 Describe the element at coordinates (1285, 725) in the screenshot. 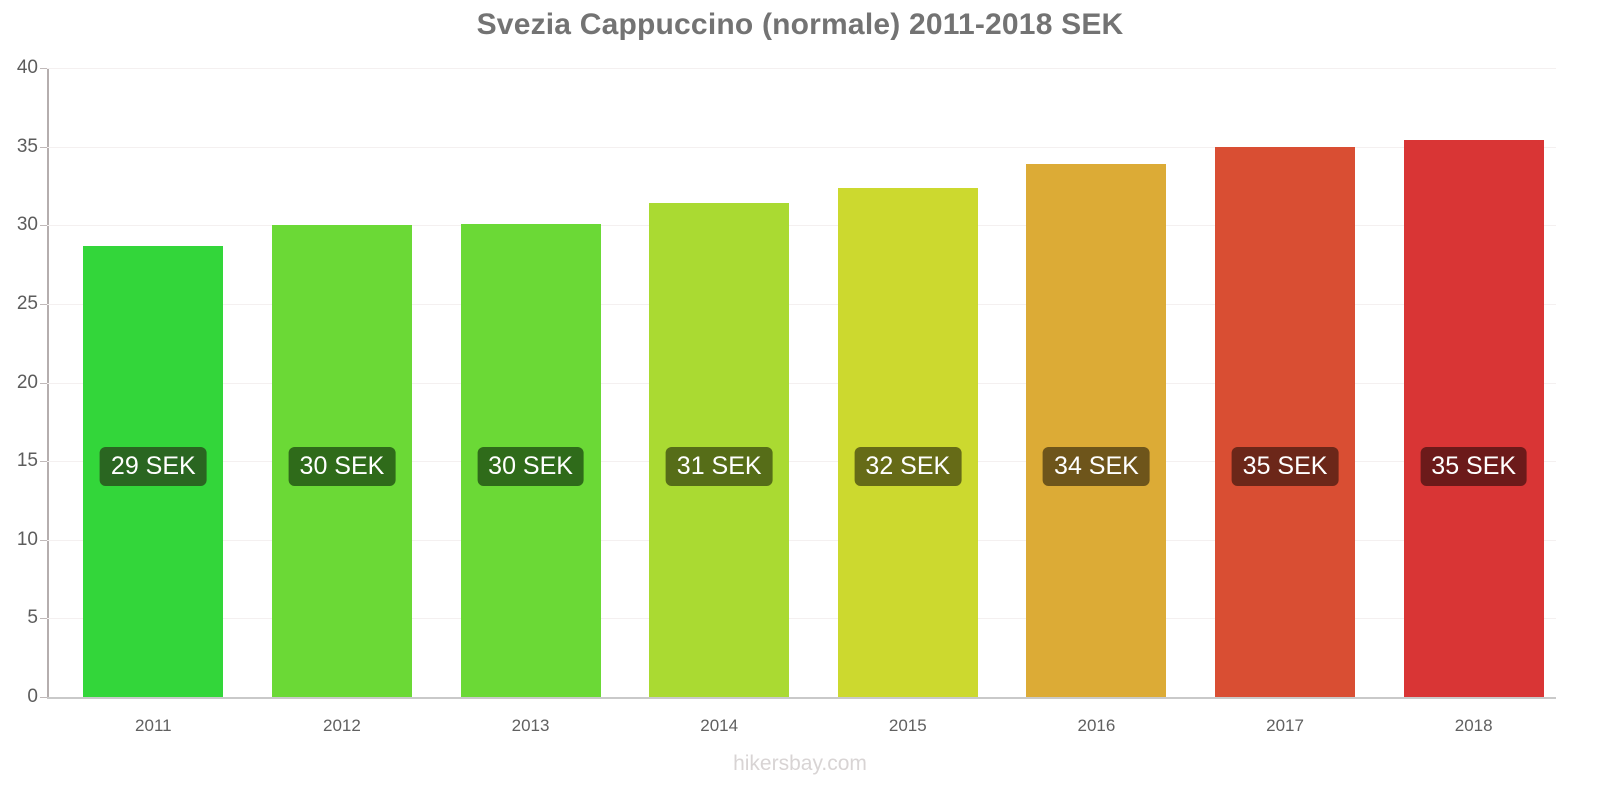

I see `x-axis-label-2017: 2017` at that location.